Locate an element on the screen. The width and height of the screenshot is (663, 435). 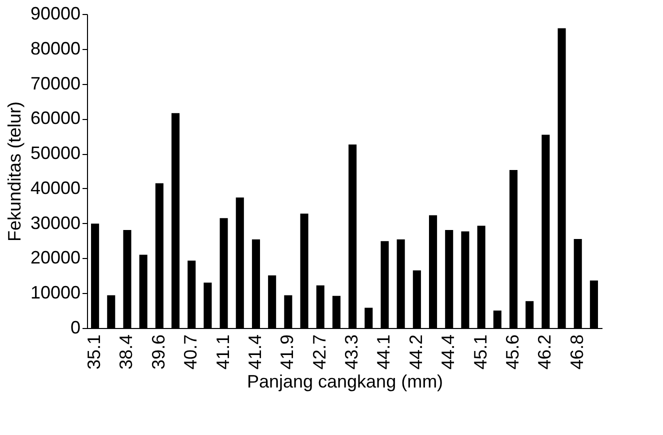
x-tick-label: 39.6 is located at coordinates (158, 352).